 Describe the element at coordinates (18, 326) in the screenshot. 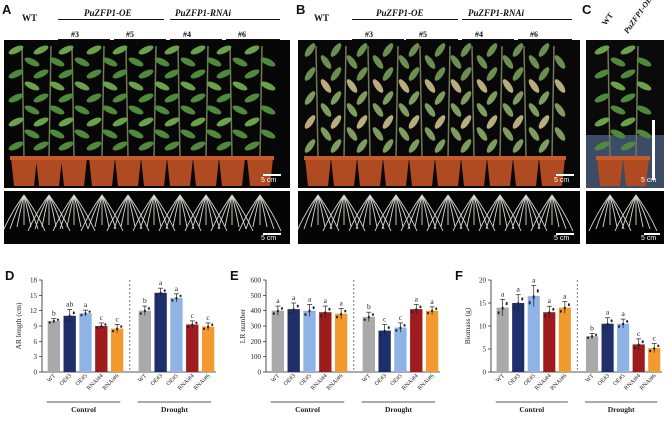

I see `y-axis-label: AR length (cm)` at that location.